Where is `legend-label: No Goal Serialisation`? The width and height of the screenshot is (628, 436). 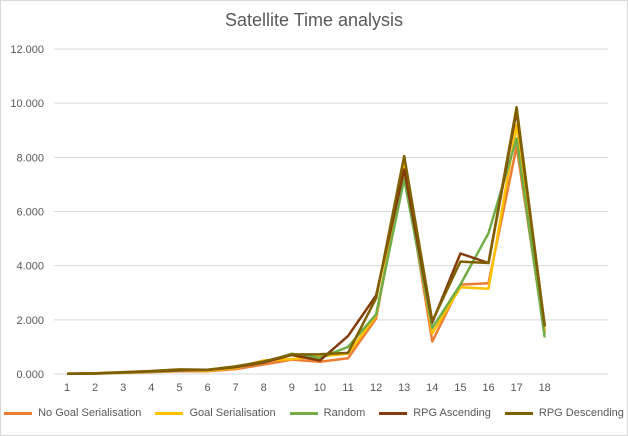 legend-label: No Goal Serialisation is located at coordinates (90, 413).